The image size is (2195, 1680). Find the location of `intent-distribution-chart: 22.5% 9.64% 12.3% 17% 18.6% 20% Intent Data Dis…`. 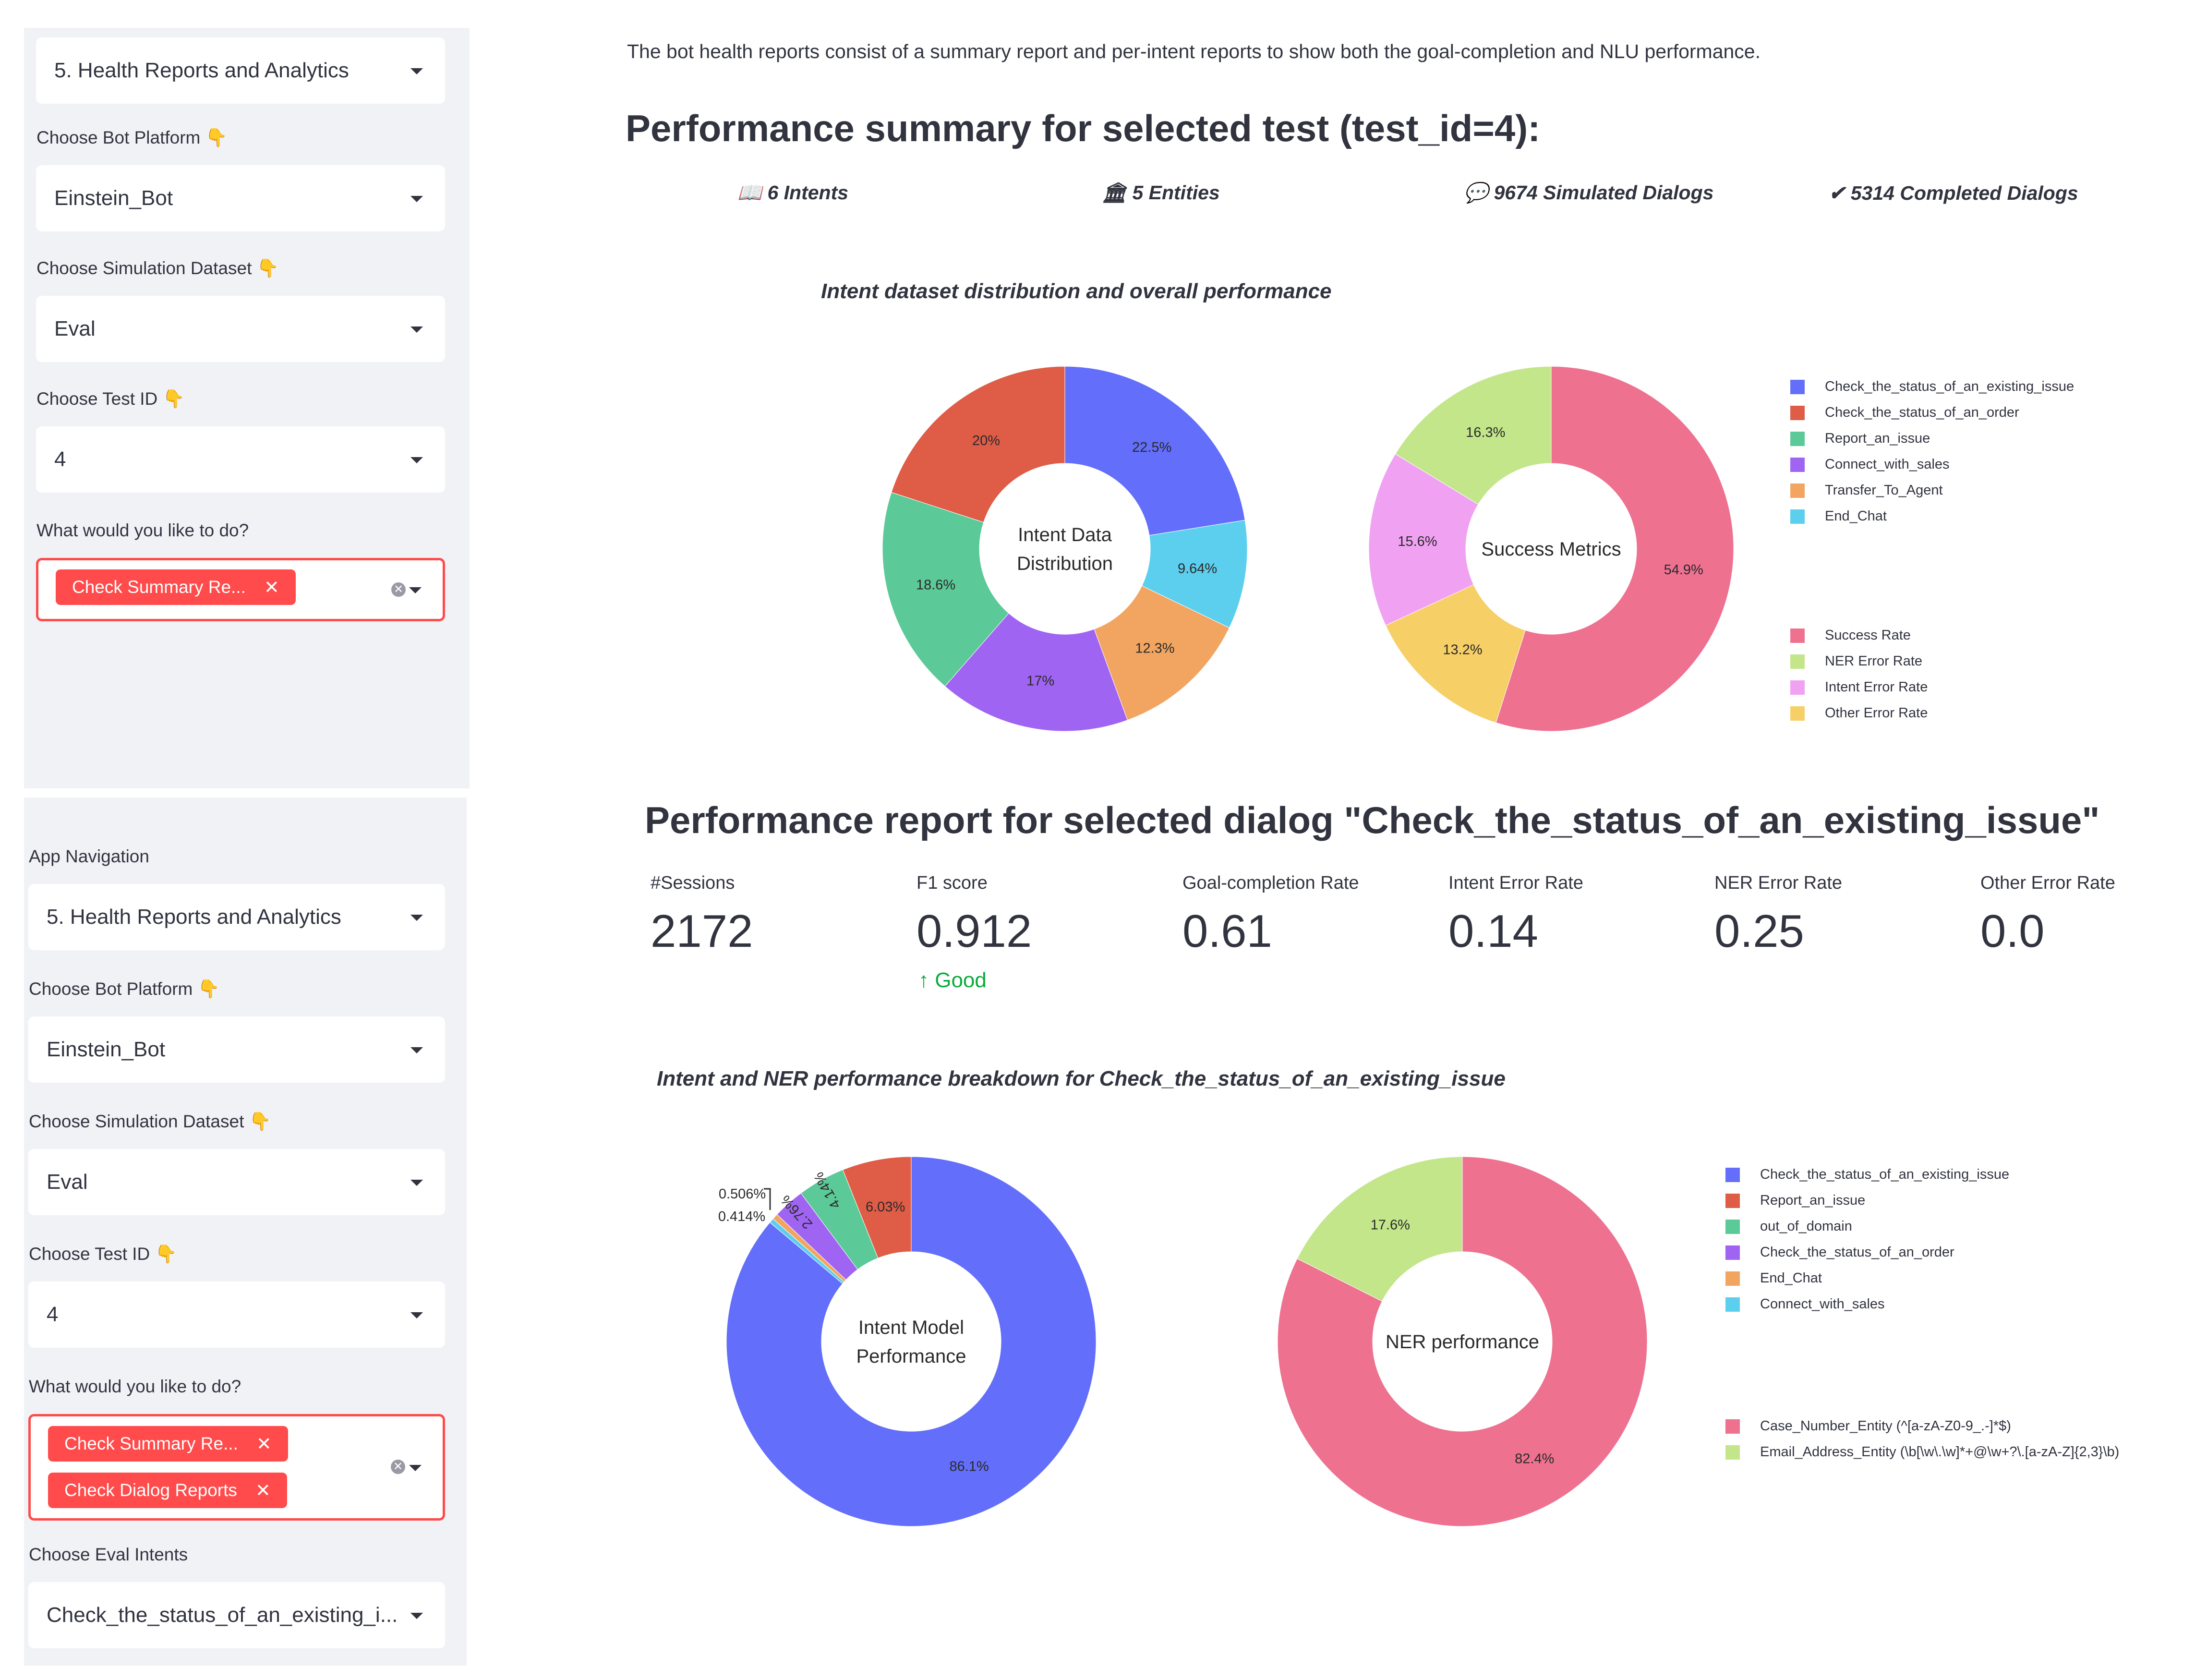

intent-distribution-chart: 22.5% 9.64% 12.3% 17% 18.6% 20% Intent Data Dis… is located at coordinates (1065, 549).